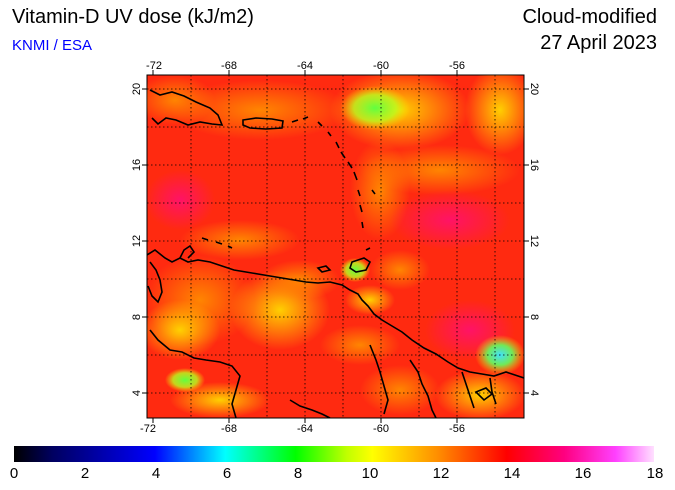 The width and height of the screenshot is (675, 490). I want to click on lat-tick-left: 8, so click(137, 317).